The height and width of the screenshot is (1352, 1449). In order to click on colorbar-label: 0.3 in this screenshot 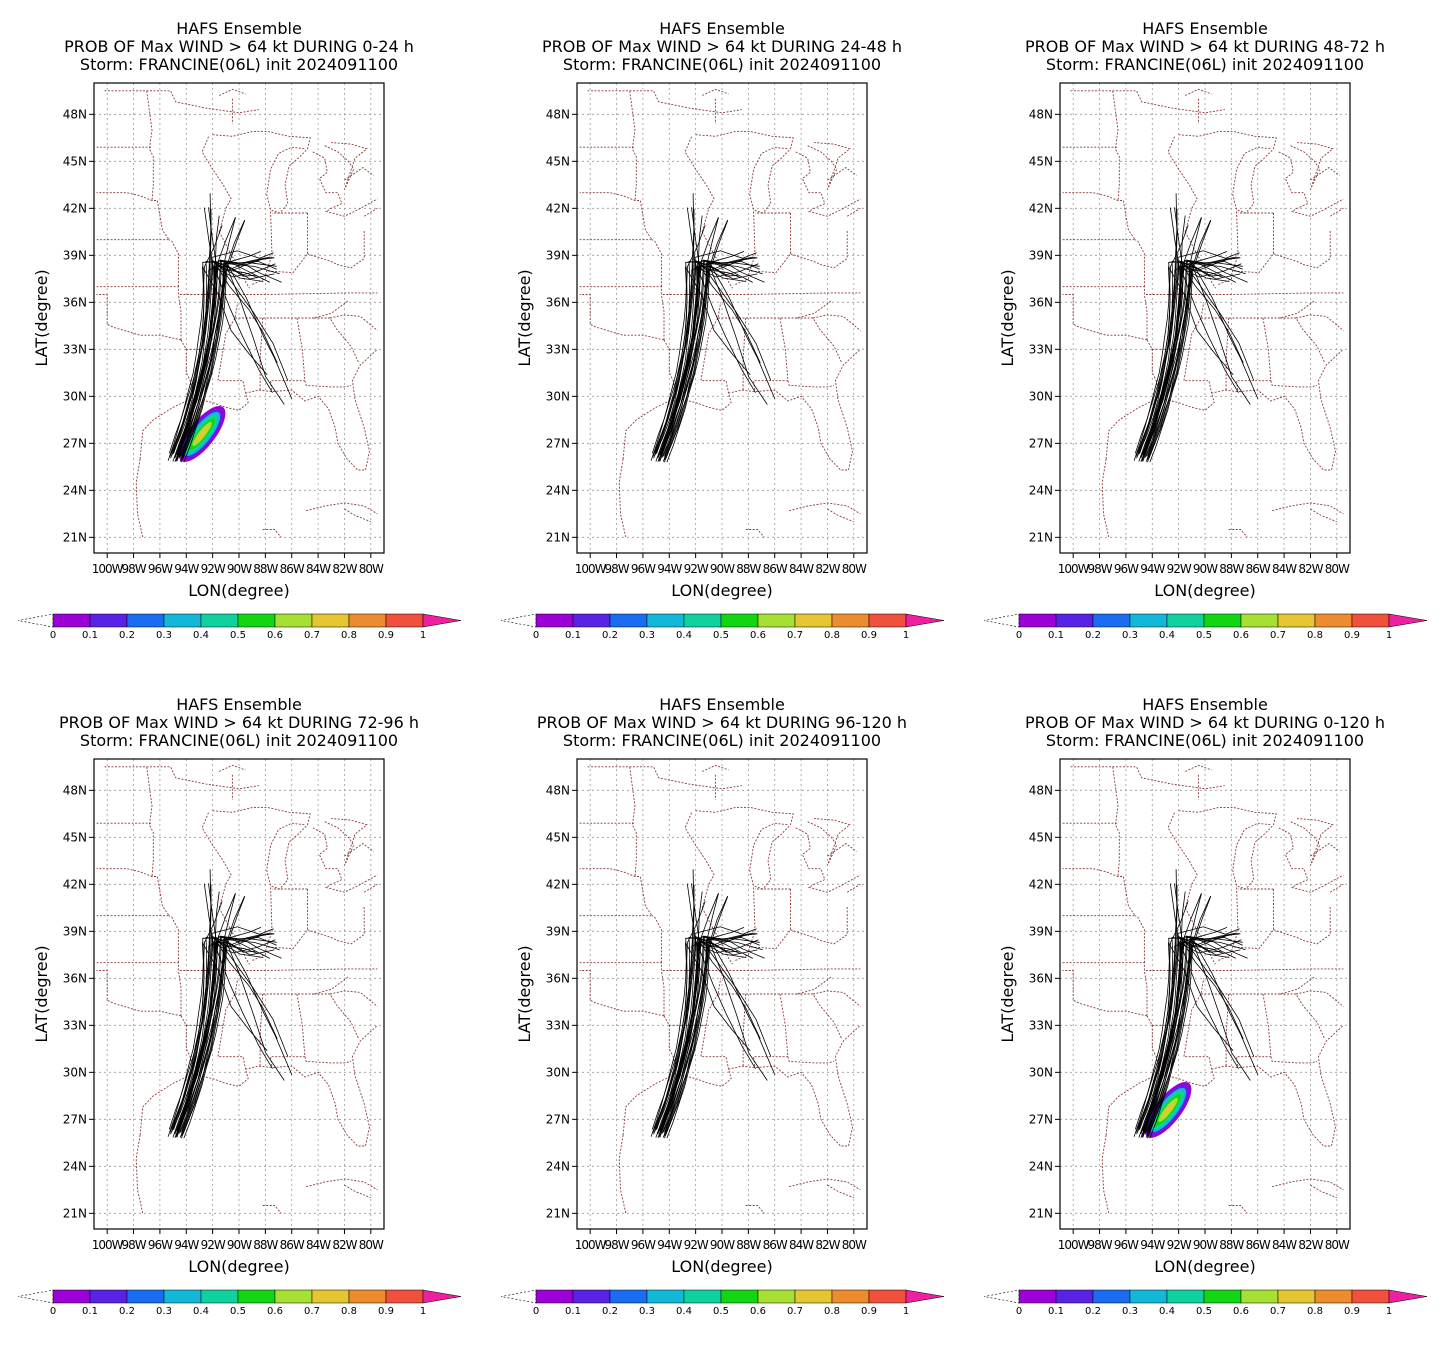, I will do `click(164, 1311)`.